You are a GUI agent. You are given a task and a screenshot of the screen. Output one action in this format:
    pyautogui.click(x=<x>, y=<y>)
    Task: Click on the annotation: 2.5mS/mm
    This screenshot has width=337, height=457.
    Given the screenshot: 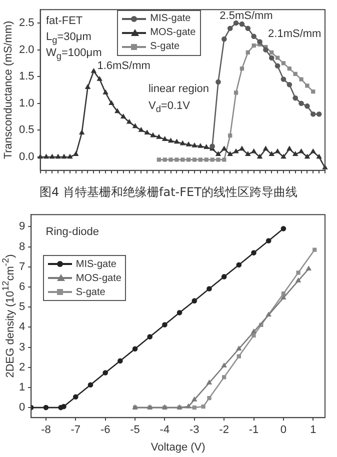 What is the action you would take?
    pyautogui.click(x=246, y=16)
    